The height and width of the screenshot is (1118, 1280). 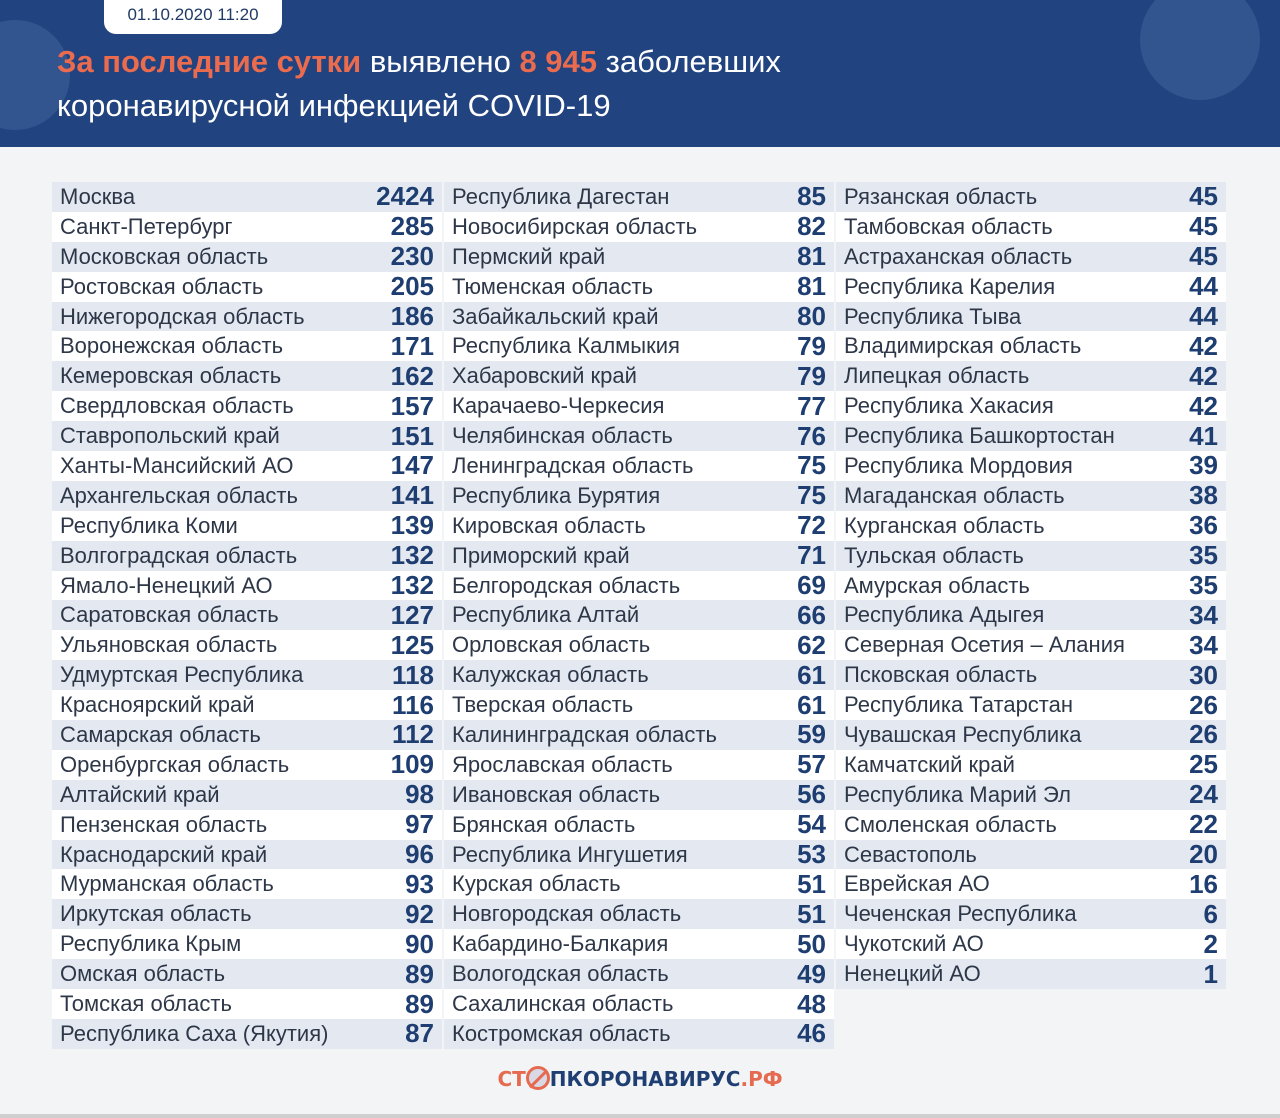 I want to click on table-row: Приморский край 71, so click(x=639, y=555).